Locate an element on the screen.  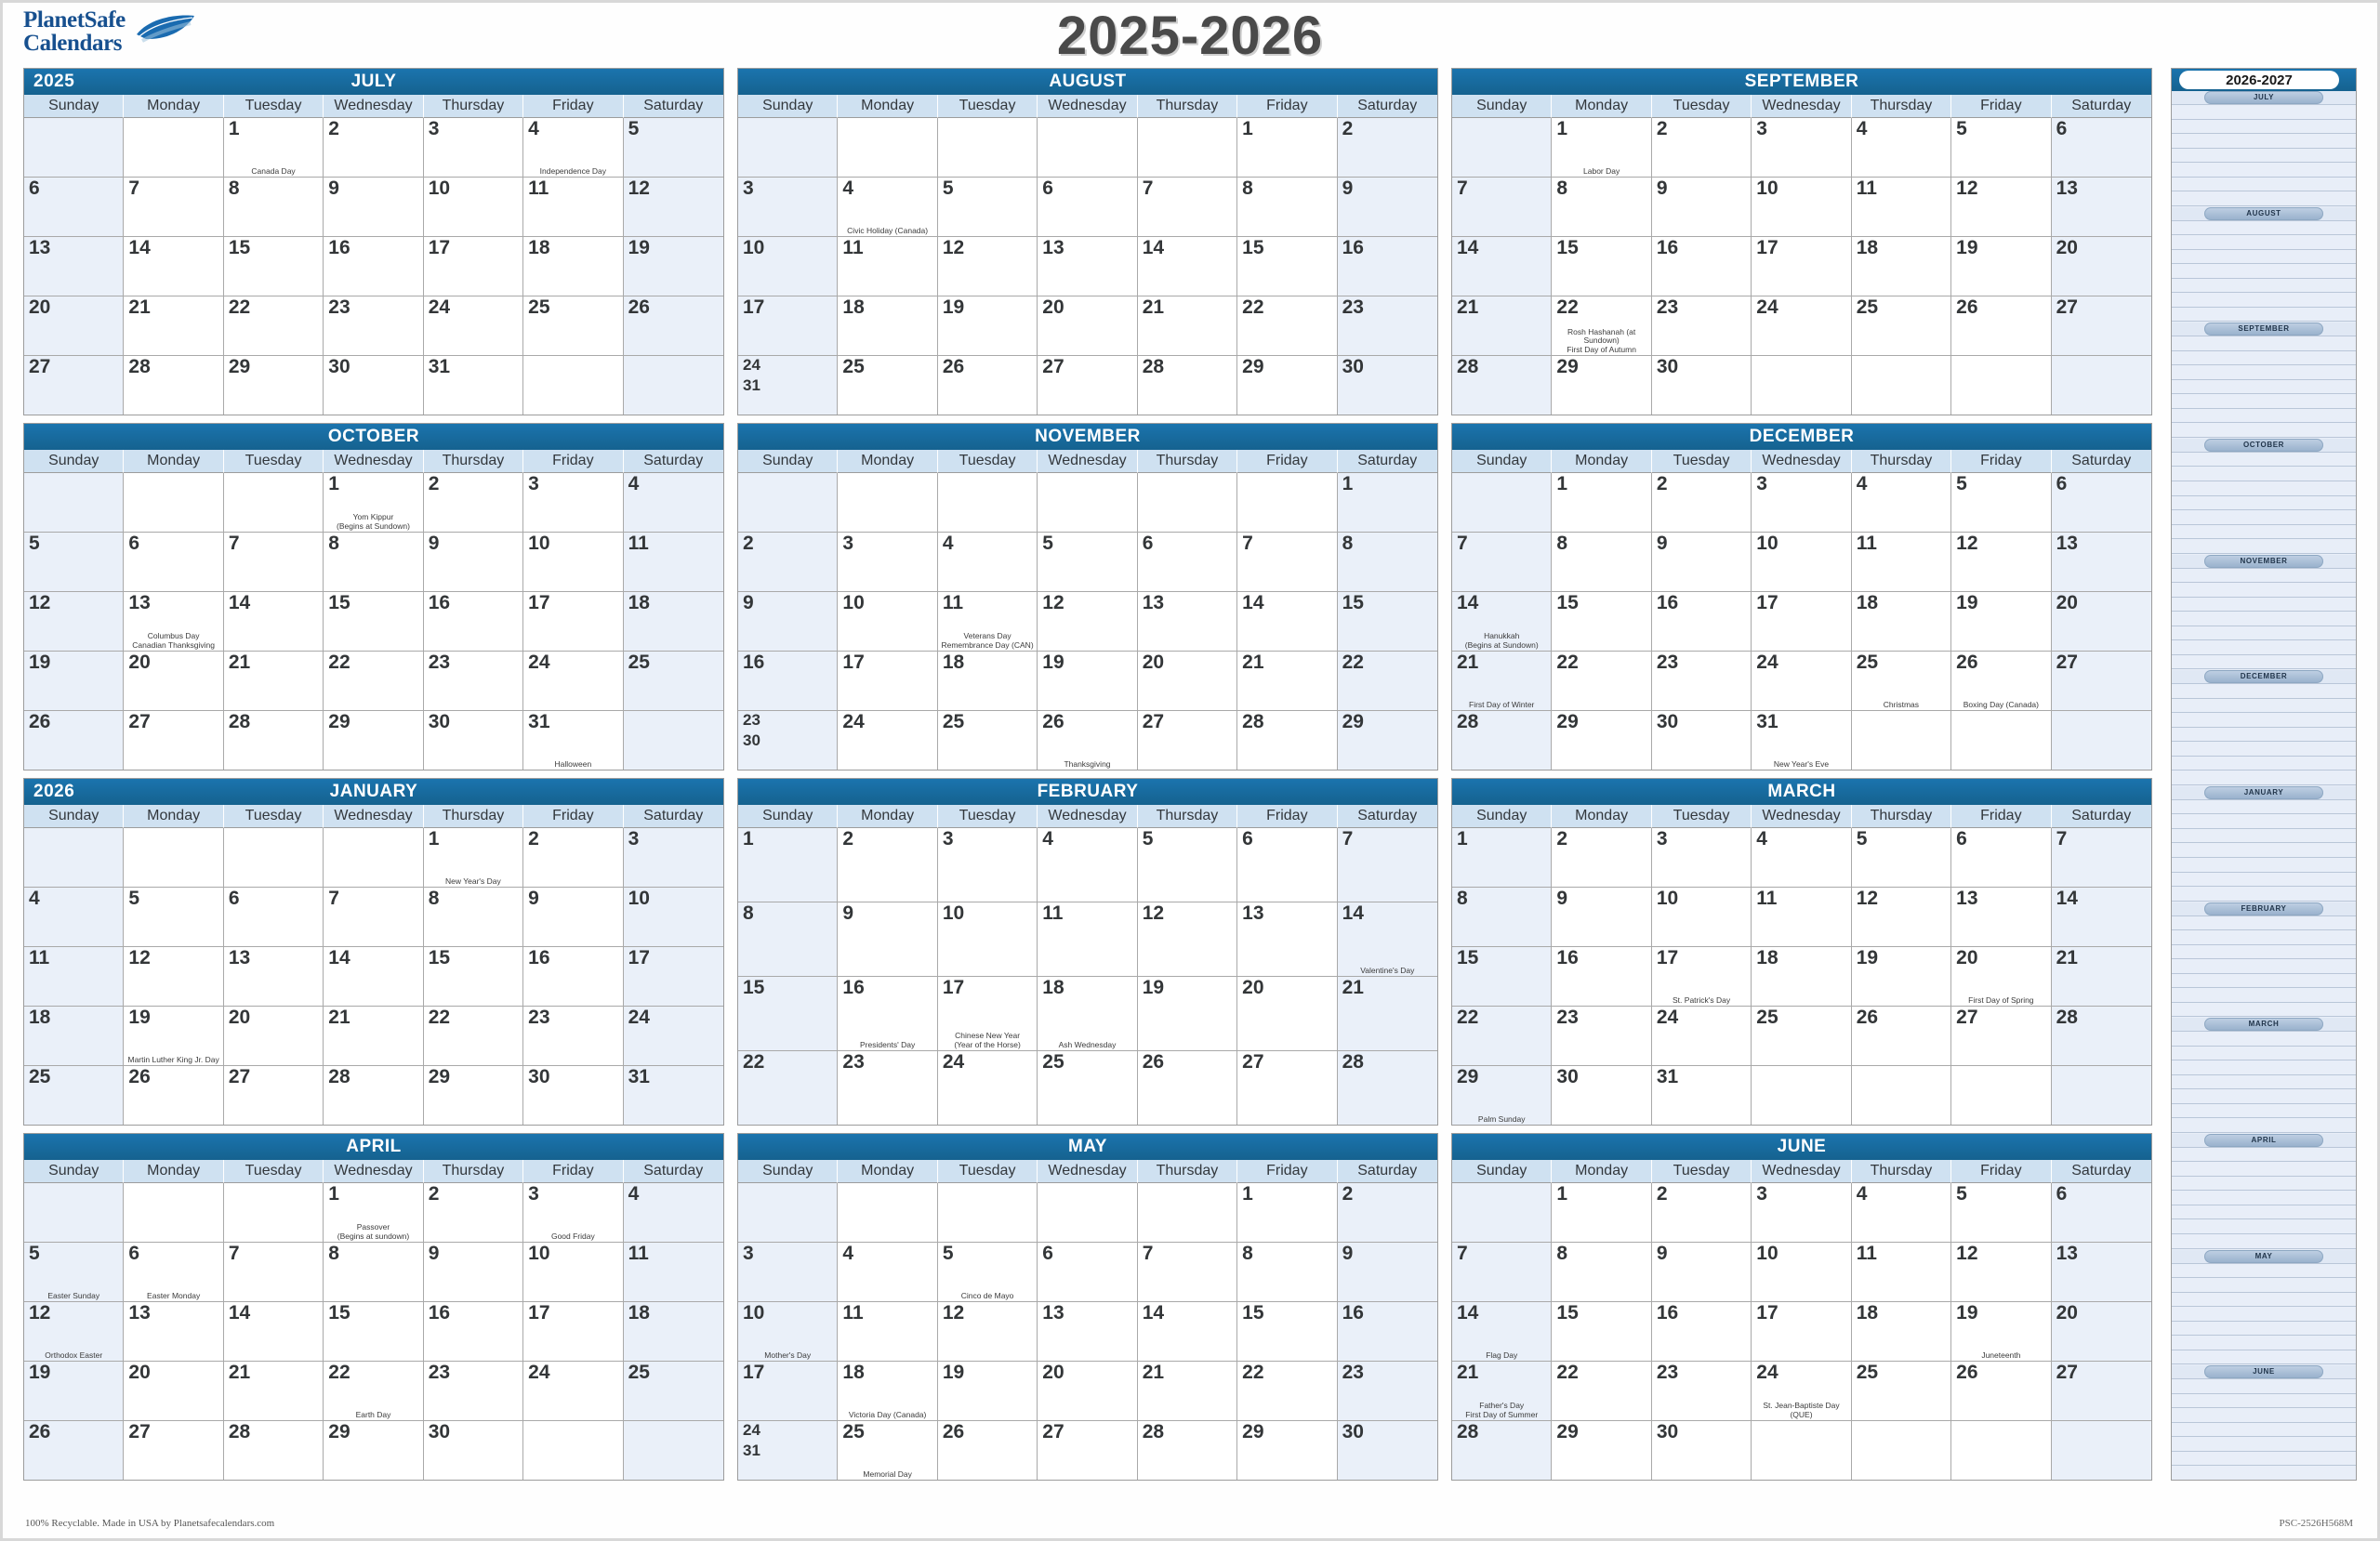
day-cell: 7 is located at coordinates (1502, 1272).